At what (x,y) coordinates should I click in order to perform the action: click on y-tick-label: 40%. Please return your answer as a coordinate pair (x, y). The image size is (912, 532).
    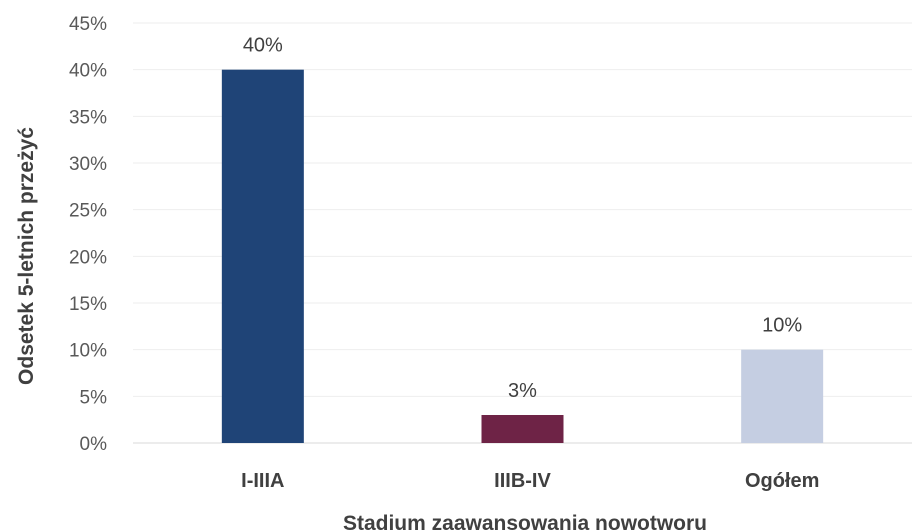
    Looking at the image, I should click on (88, 71).